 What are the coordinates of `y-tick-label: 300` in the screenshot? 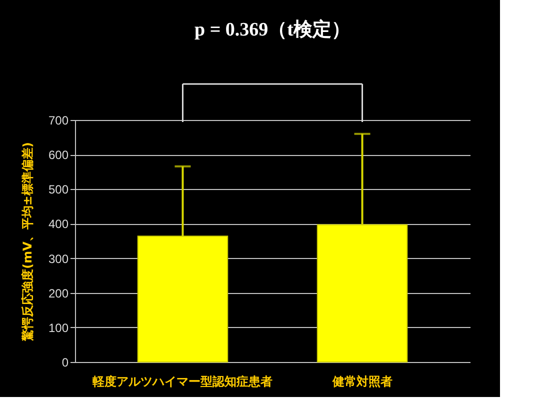 It's located at (58, 259).